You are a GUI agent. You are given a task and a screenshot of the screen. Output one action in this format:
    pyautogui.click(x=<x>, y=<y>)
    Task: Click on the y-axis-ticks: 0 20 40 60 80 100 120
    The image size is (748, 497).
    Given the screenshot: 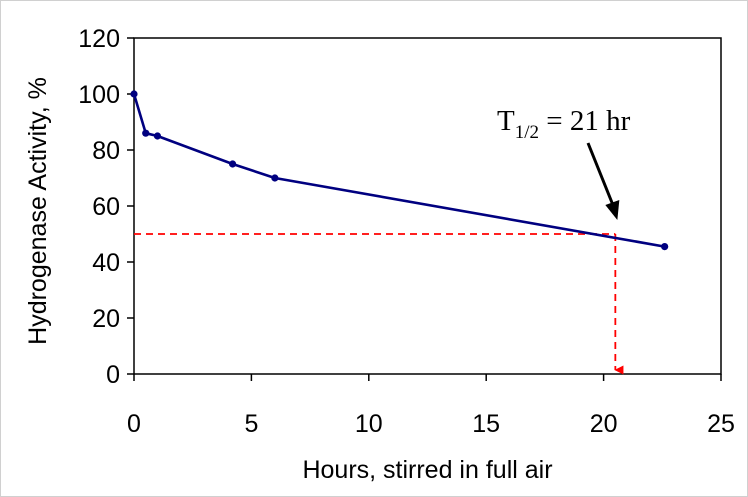 What is the action you would take?
    pyautogui.click(x=106, y=207)
    